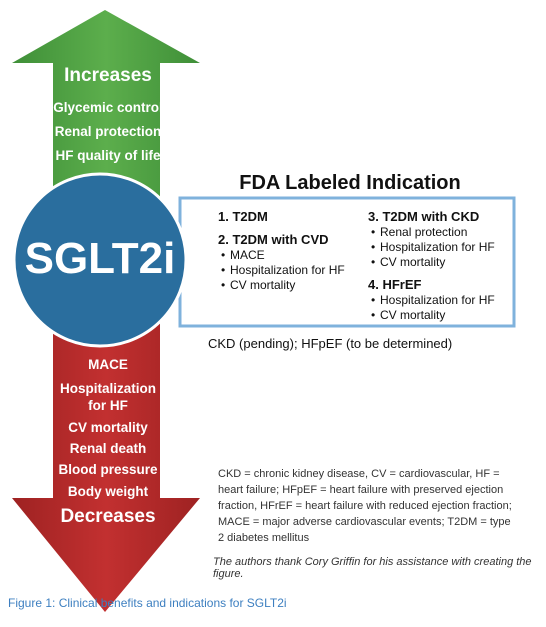  What do you see at coordinates (108, 131) in the screenshot?
I see `increase-item: Renal protection` at bounding box center [108, 131].